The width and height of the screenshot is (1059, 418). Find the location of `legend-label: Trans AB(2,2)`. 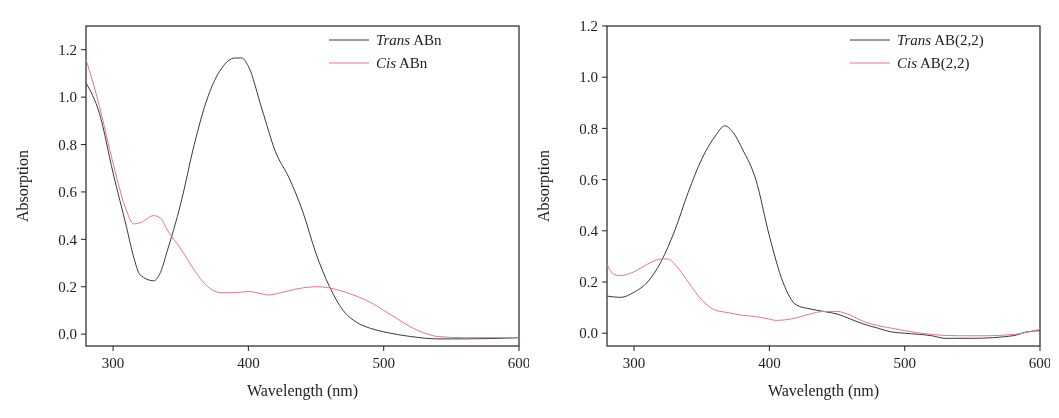

legend-label: Trans AB(2,2) is located at coordinates (940, 41).